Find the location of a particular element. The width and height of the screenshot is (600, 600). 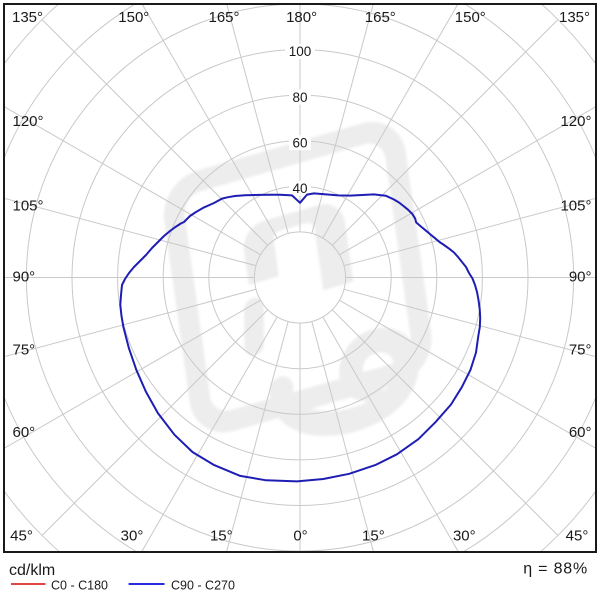

svg-text: 100 is located at coordinates (300, 51).